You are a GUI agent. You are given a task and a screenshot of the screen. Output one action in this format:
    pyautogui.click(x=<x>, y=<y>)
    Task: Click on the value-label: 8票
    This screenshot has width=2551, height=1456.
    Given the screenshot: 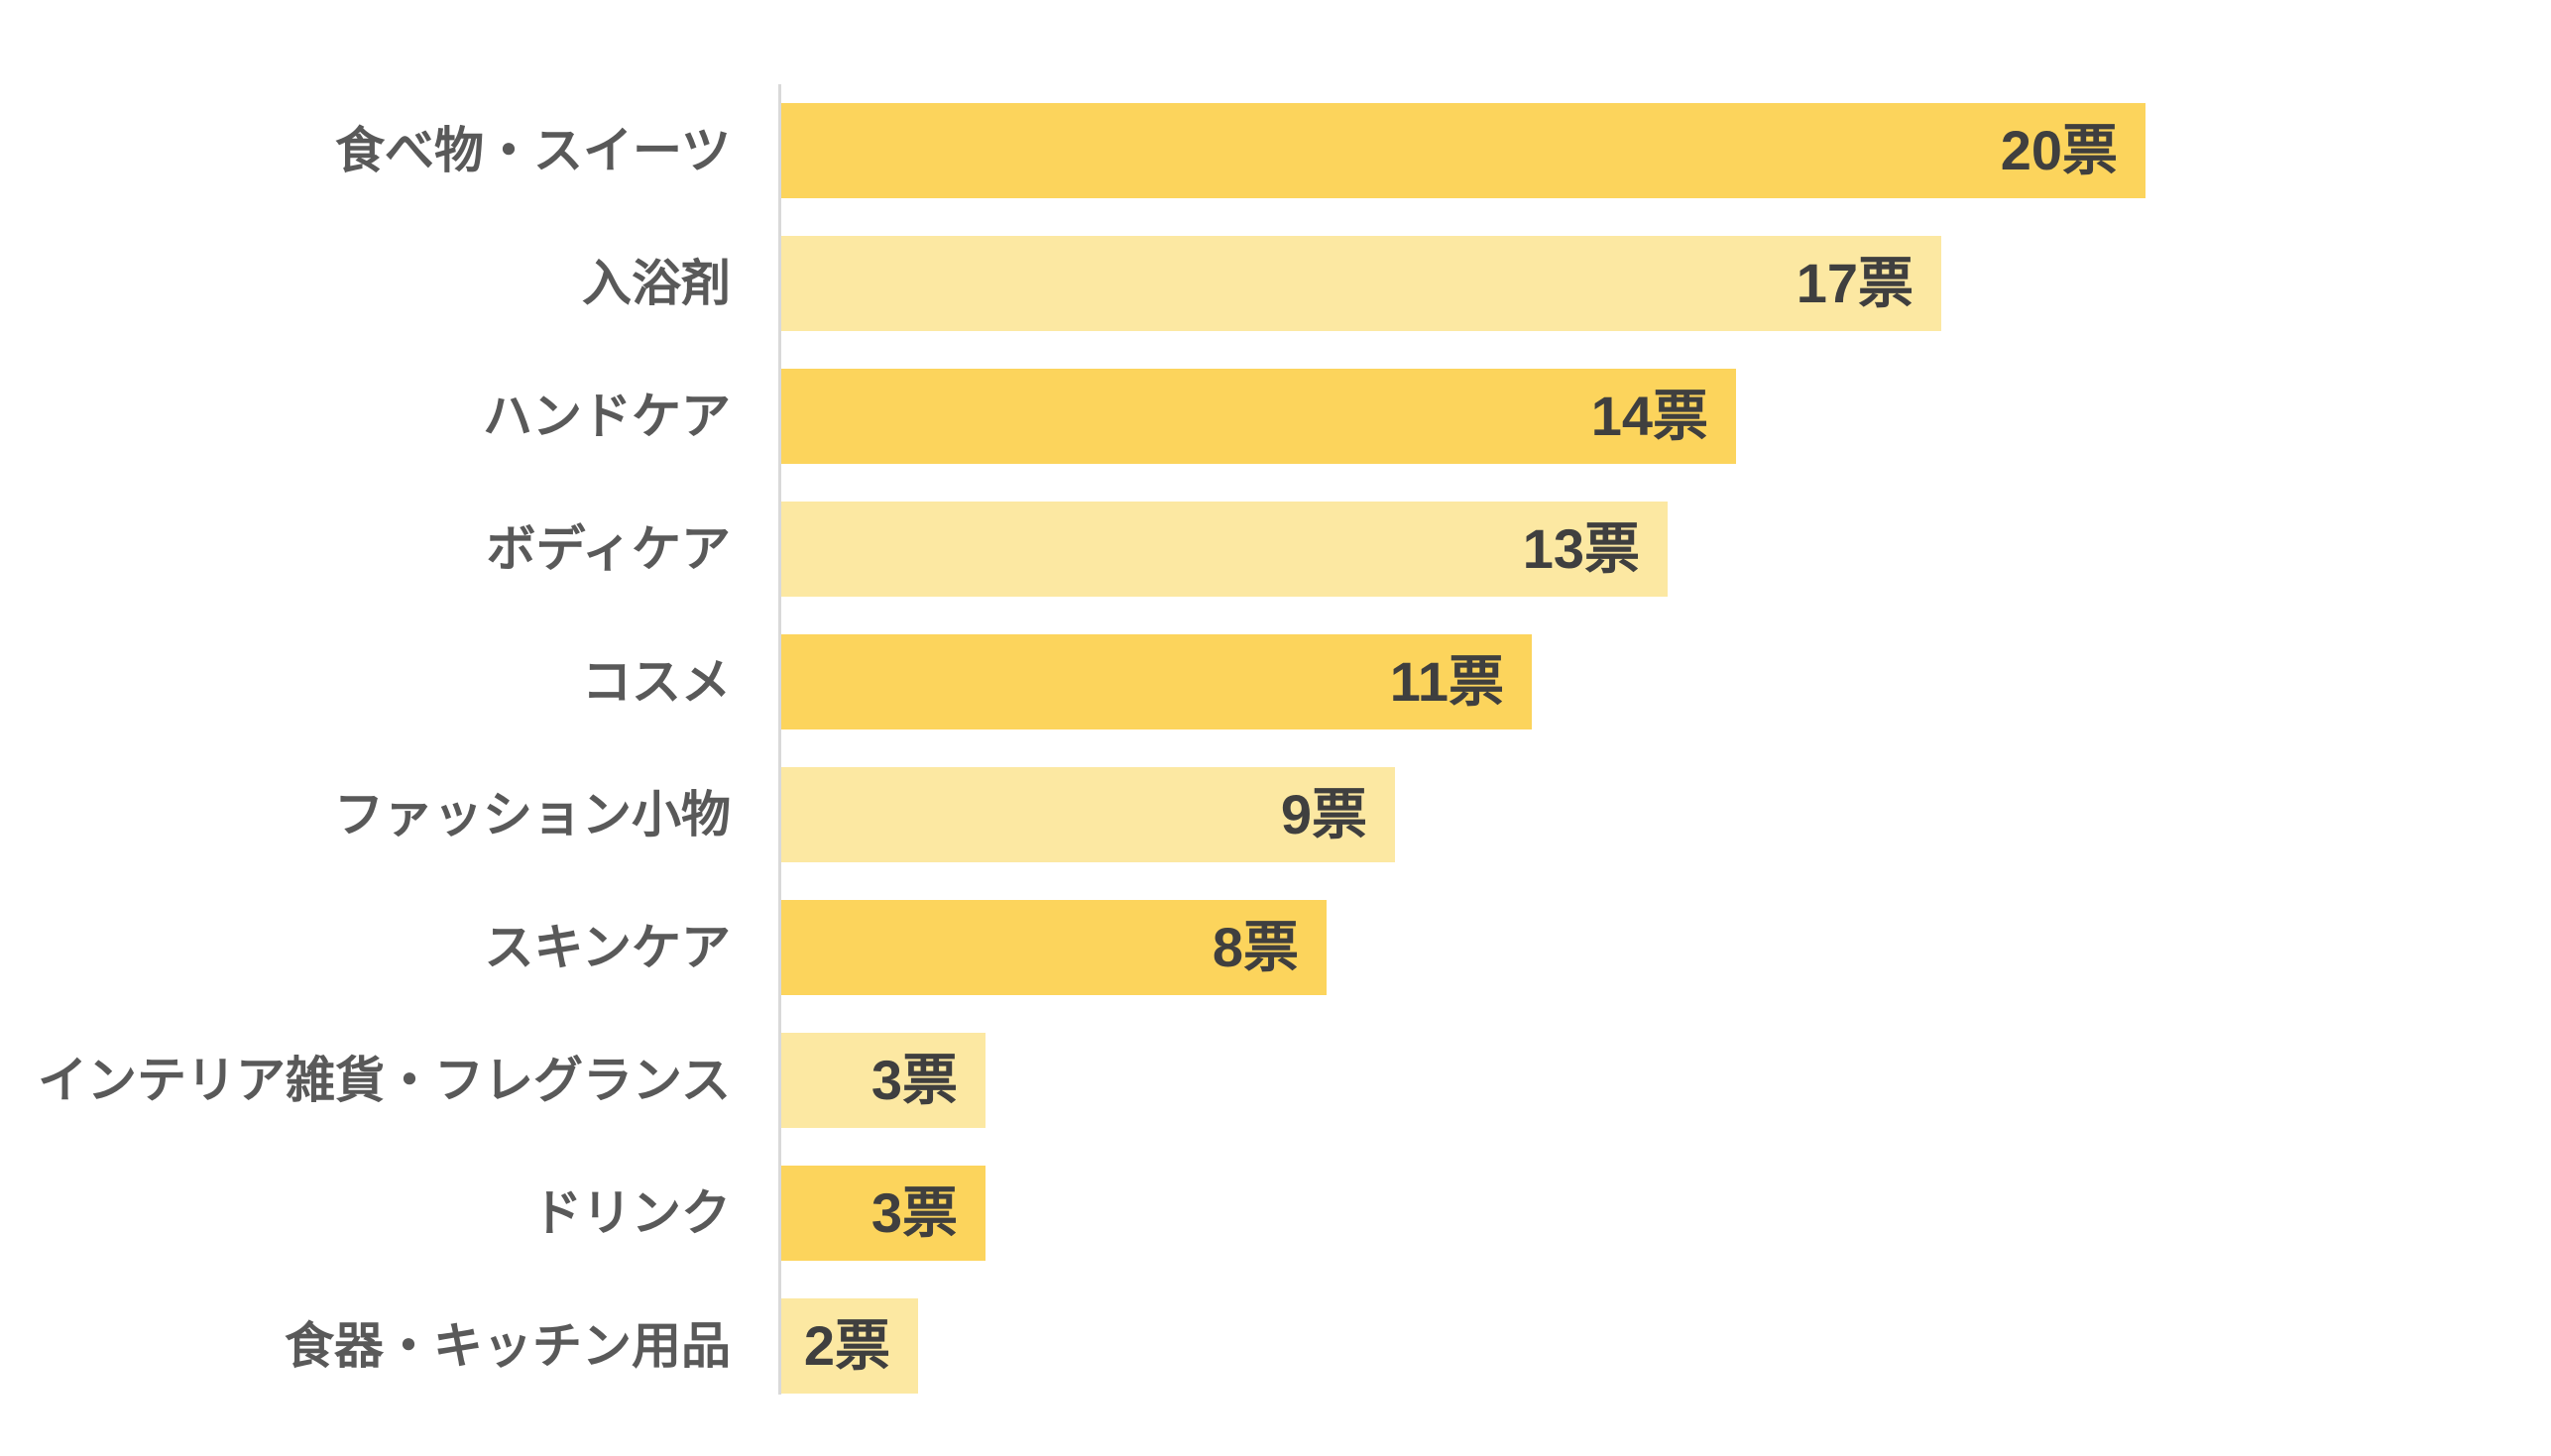 What is the action you would take?
    pyautogui.click(x=1255, y=947)
    